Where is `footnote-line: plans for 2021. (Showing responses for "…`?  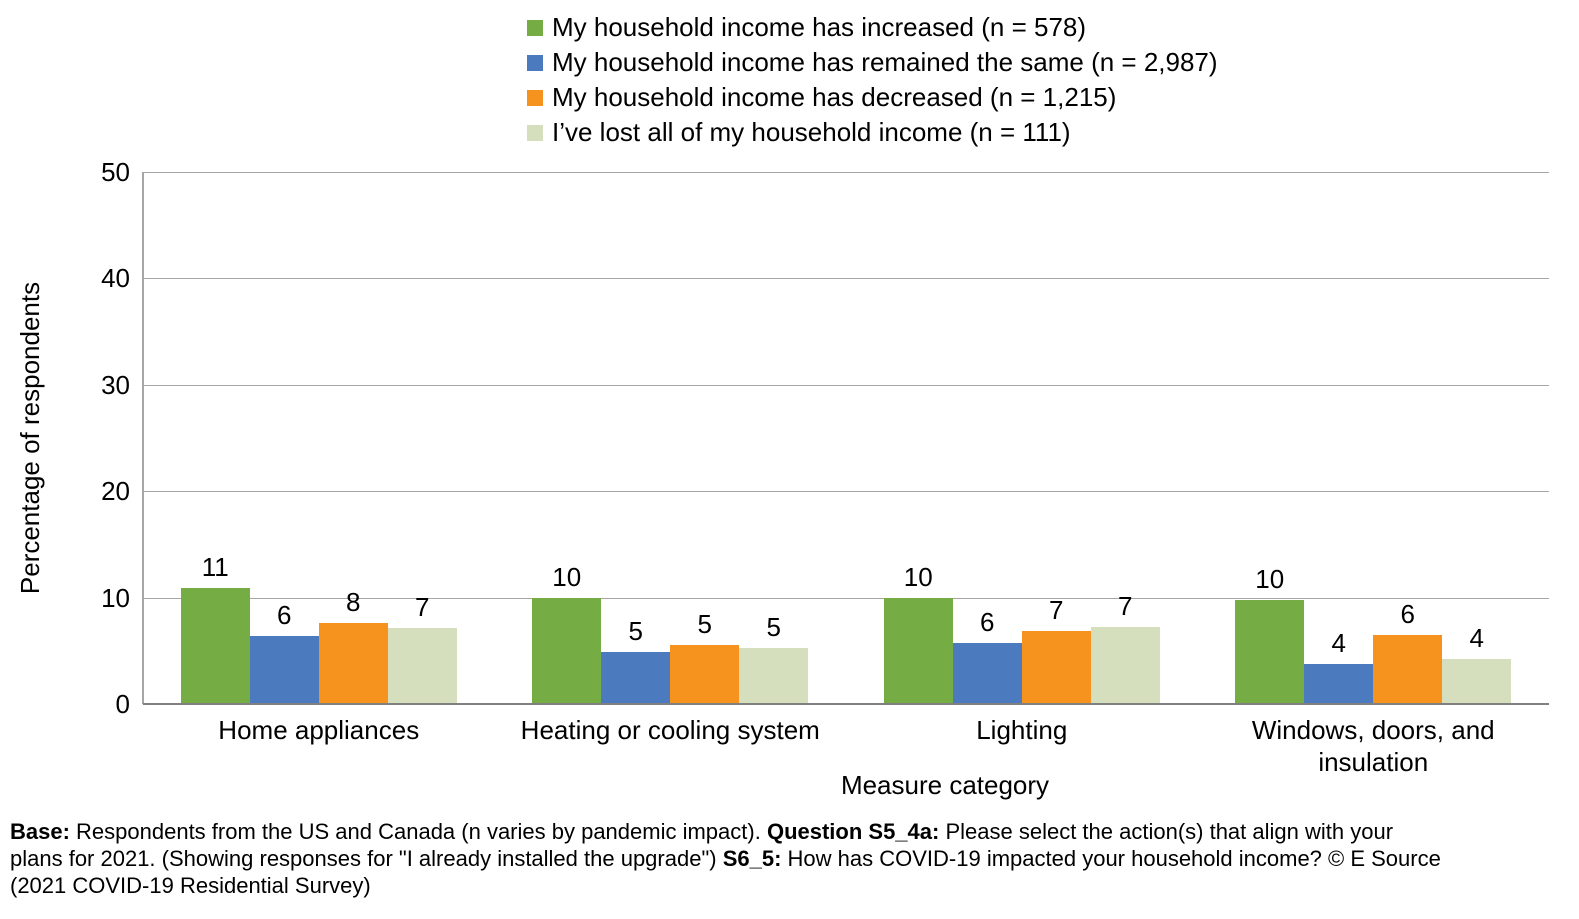 footnote-line: plans for 2021. (Showing responses for "… is located at coordinates (792, 858).